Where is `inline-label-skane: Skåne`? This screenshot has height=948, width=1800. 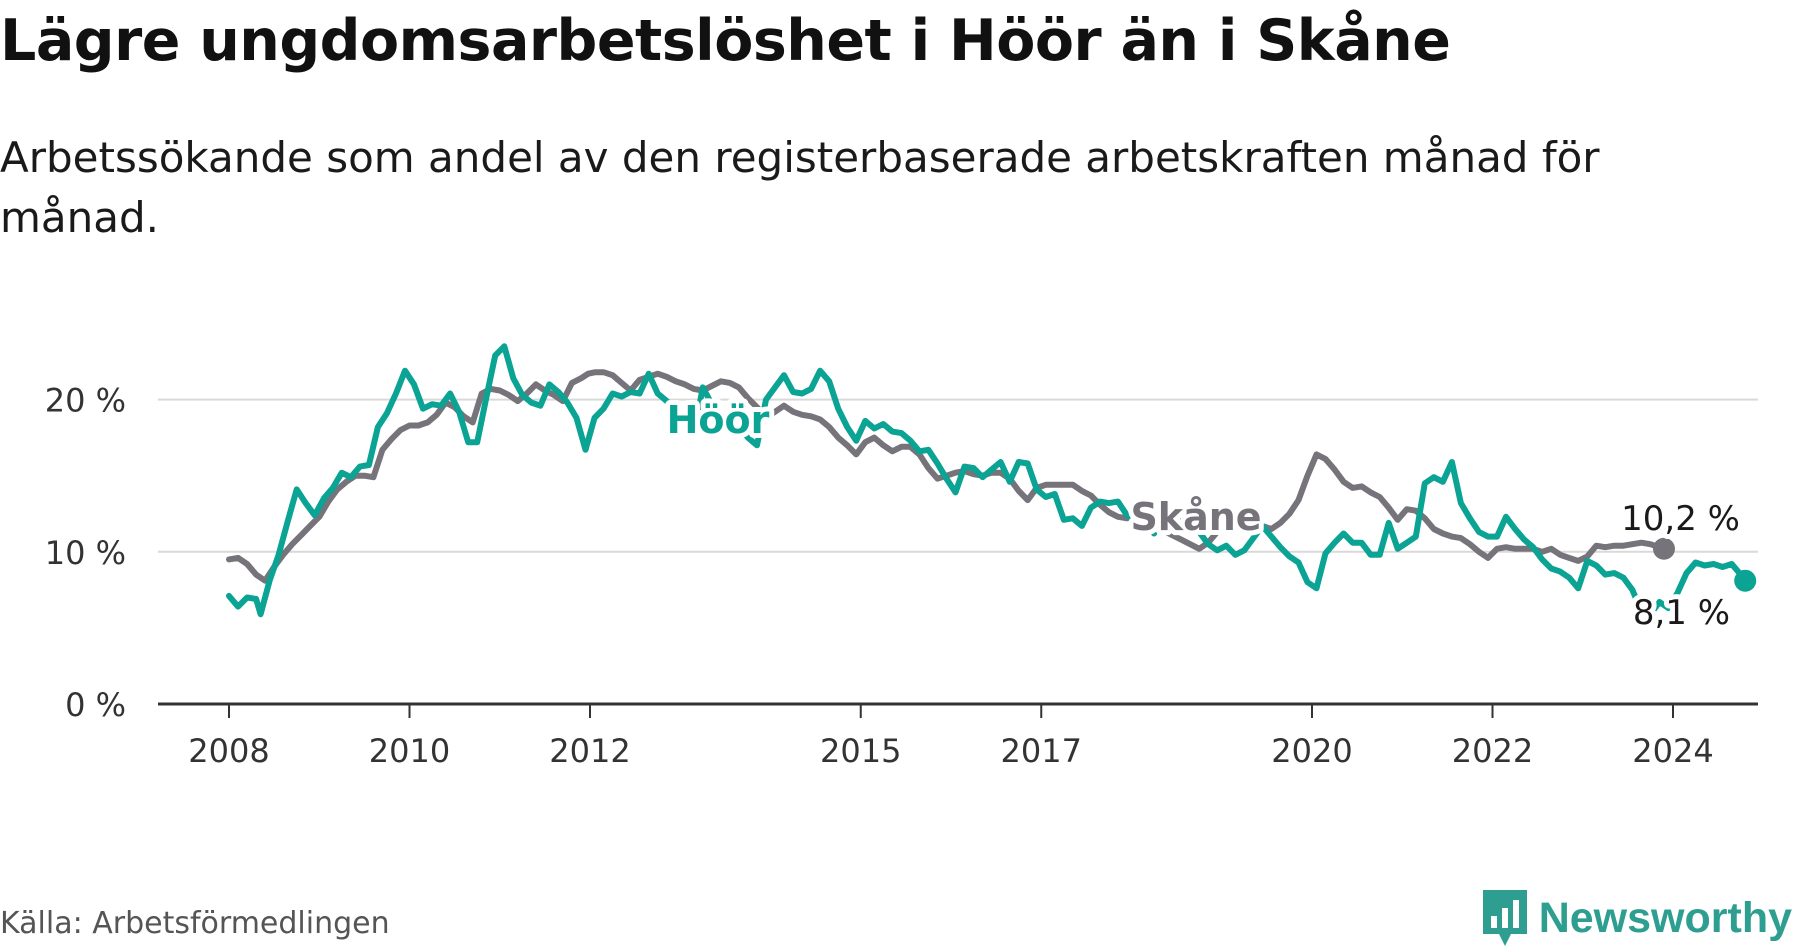 inline-label-skane: Skåne is located at coordinates (1195, 517).